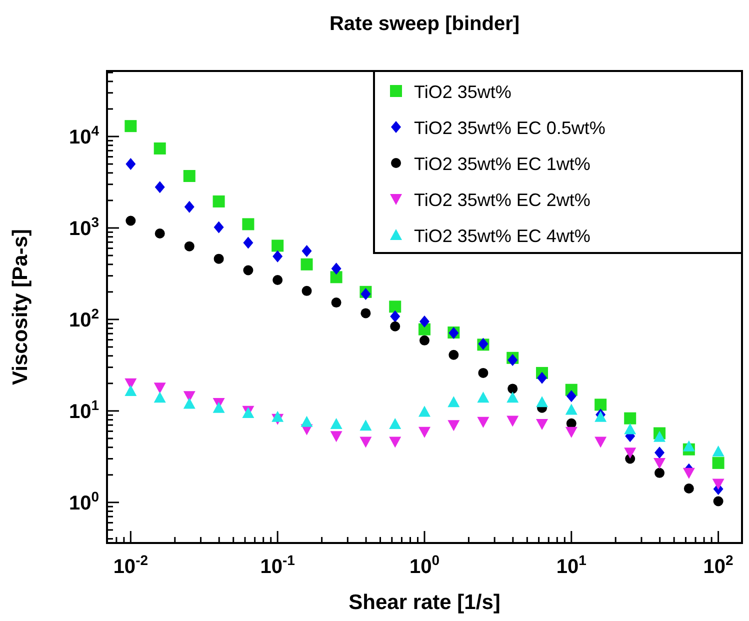 This screenshot has width=749, height=621. What do you see at coordinates (424, 24) in the screenshot?
I see `chart-title: Rate sweep [binder]` at bounding box center [424, 24].